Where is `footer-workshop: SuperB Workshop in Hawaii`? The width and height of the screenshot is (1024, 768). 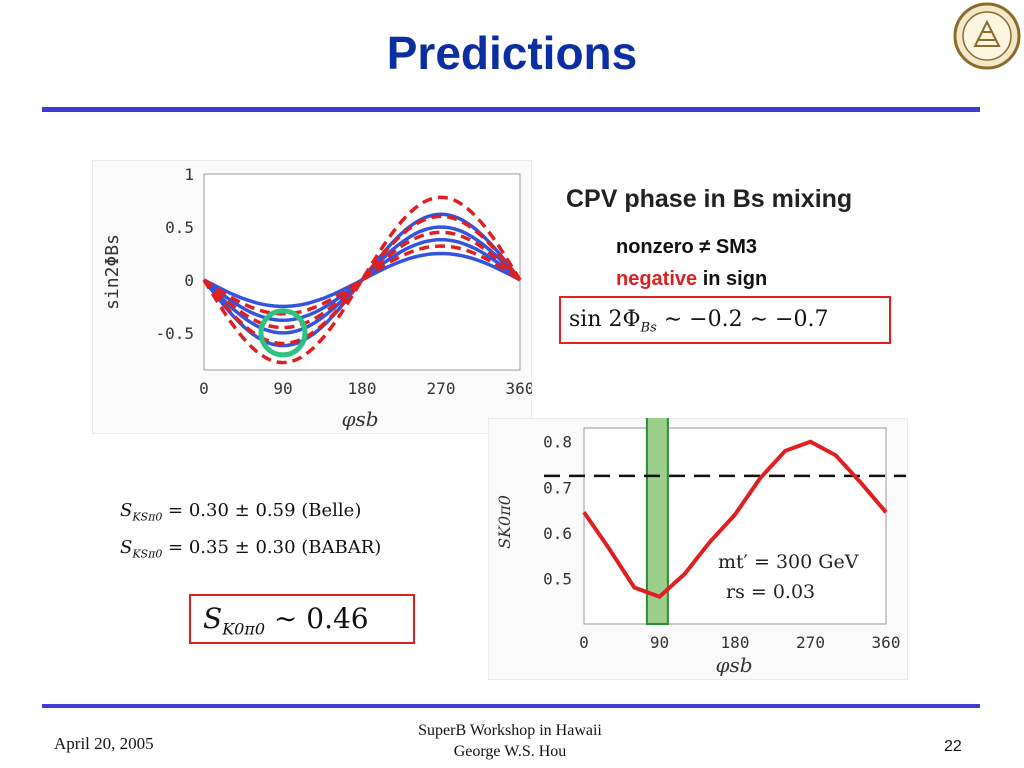
footer-workshop: SuperB Workshop in Hawaii is located at coordinates (510, 730).